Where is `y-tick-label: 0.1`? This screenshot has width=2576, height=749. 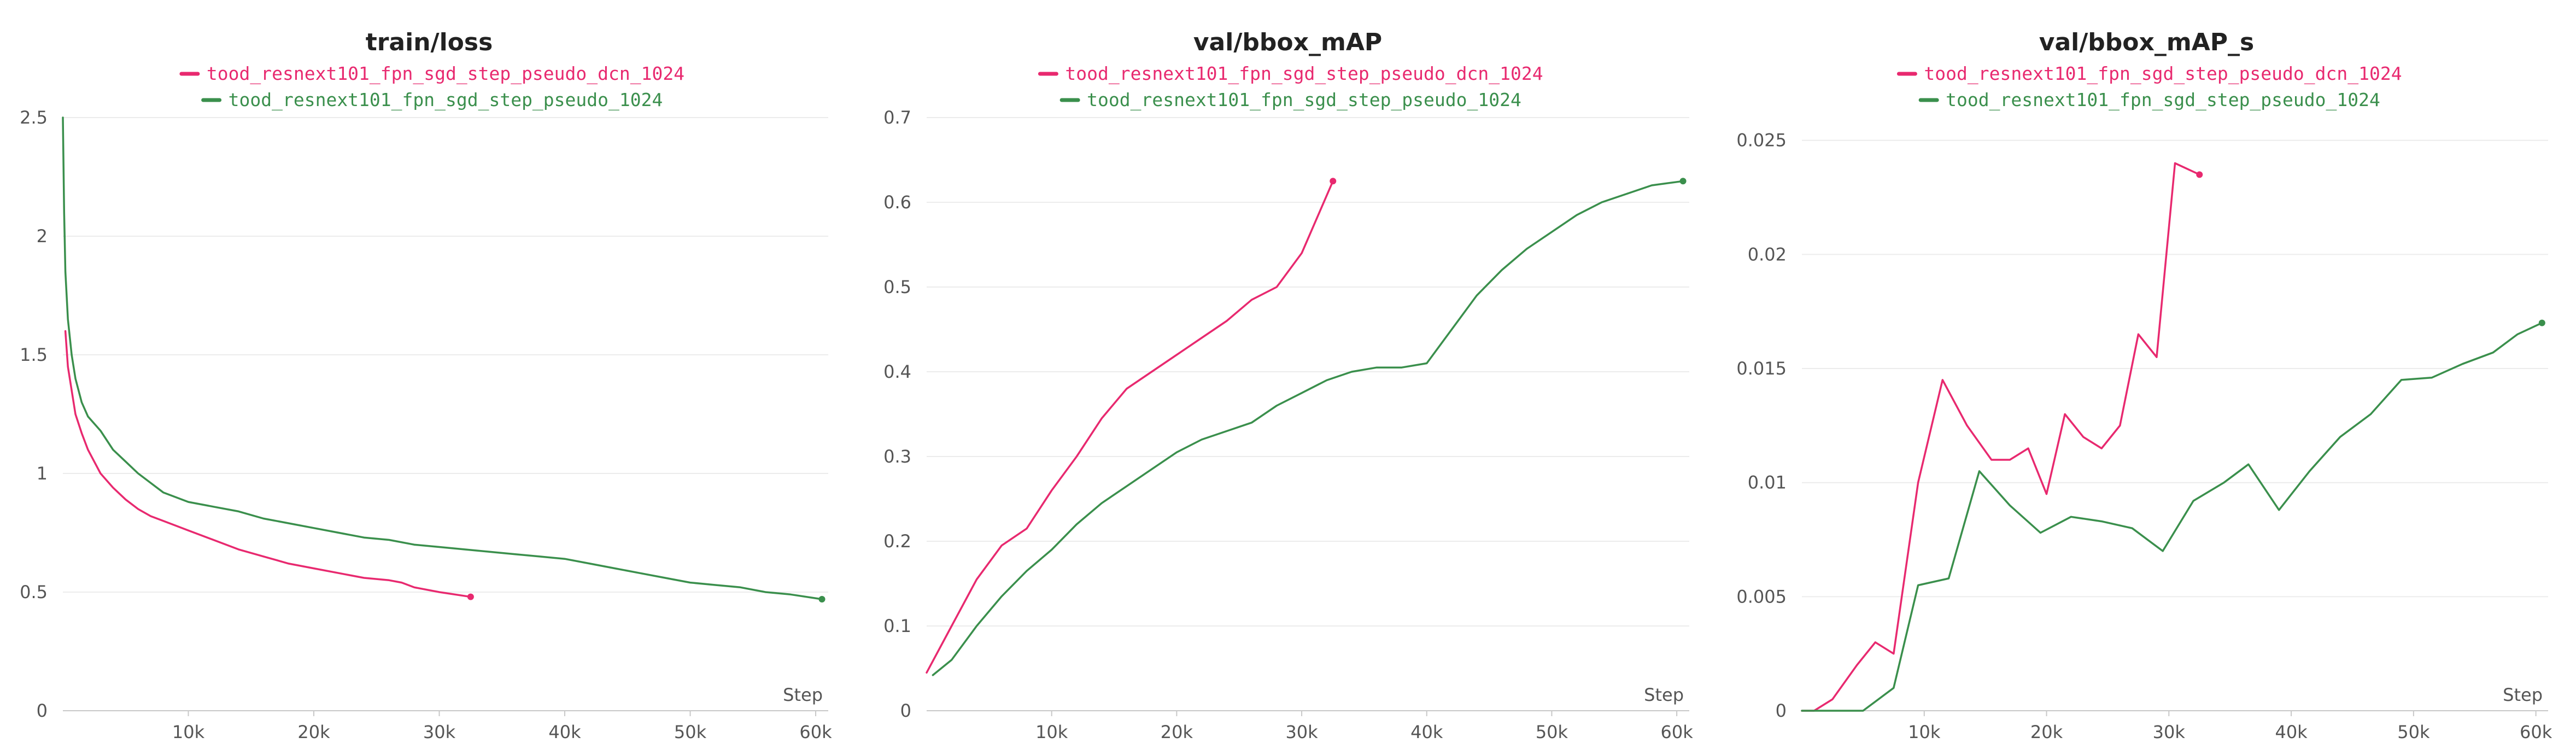
y-tick-label: 0.1 is located at coordinates (897, 626).